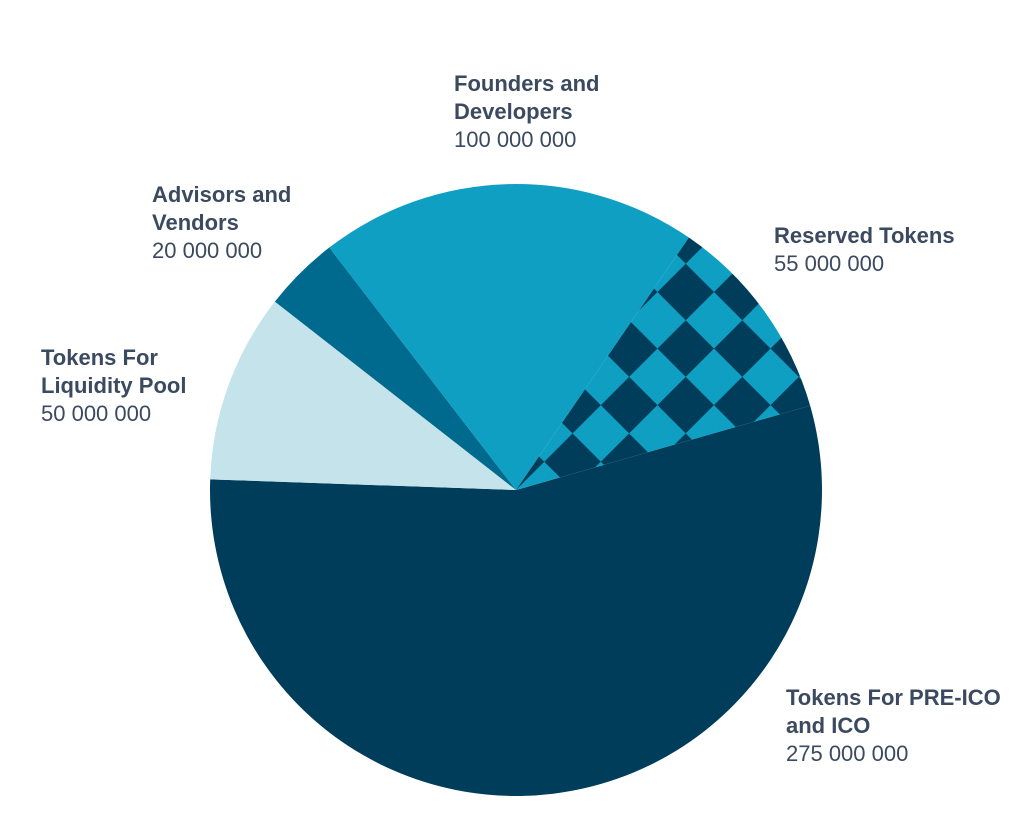 This screenshot has width=1025, height=822. What do you see at coordinates (893, 697) in the screenshot?
I see `label-name-line: Tokens For PRE-ICO` at bounding box center [893, 697].